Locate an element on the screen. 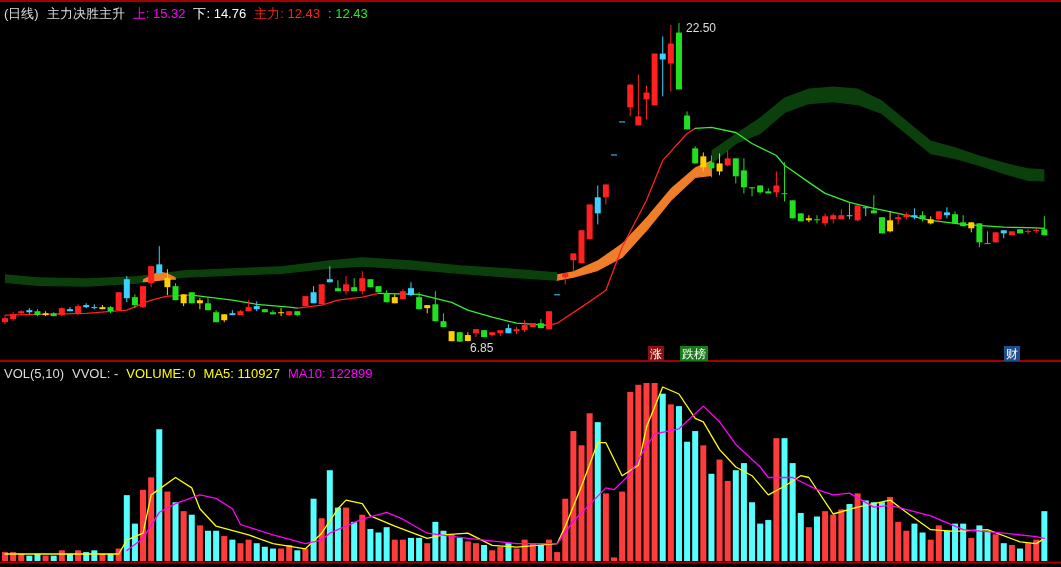 This screenshot has width=1061, height=567. text: VOLUME: 0 is located at coordinates (161, 373).